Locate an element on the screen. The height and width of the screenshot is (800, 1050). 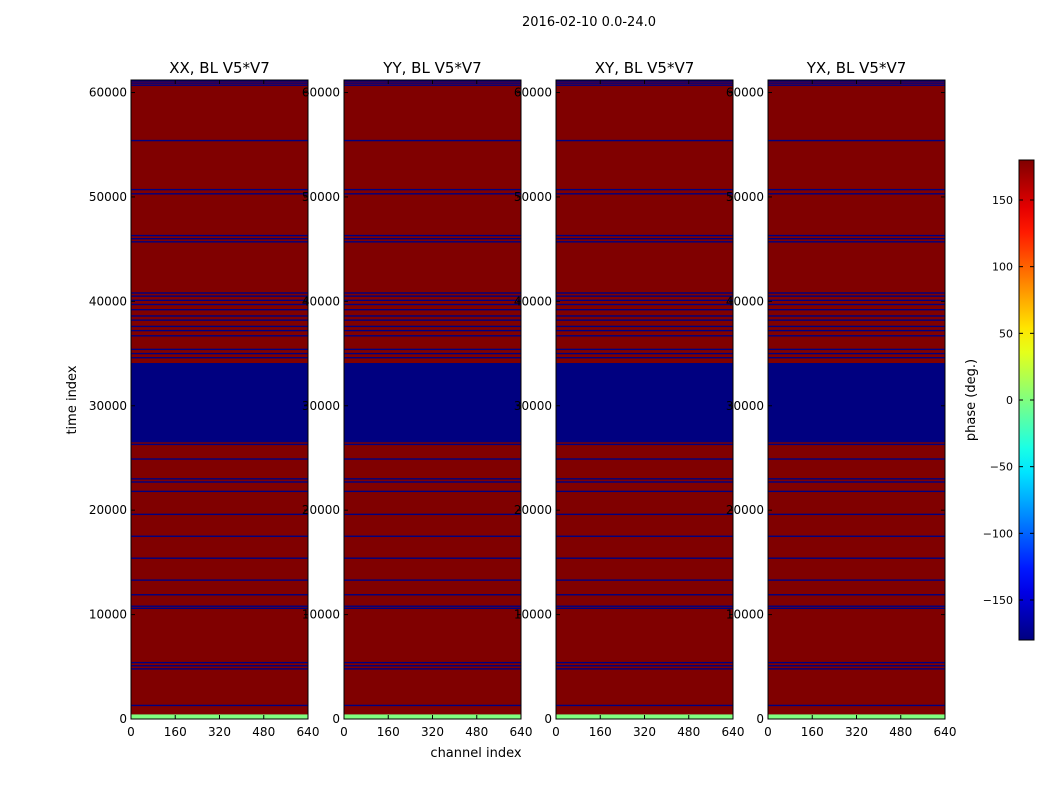
colorbar-tick-label: 50 is located at coordinates (1006, 333).